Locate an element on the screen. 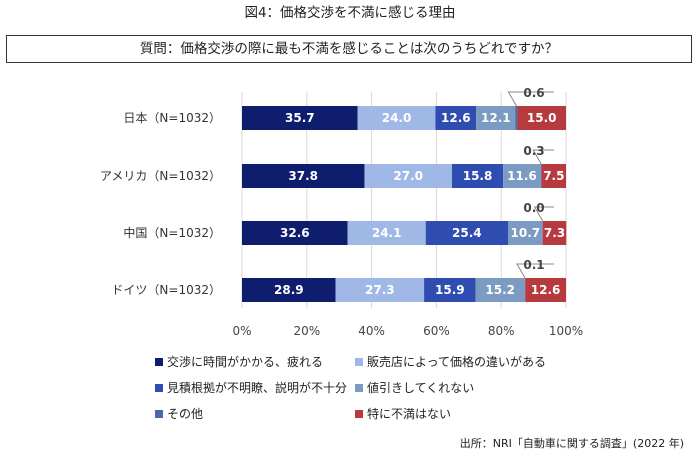 Image resolution: width=700 pixels, height=457 pixels. legend-item: その他 is located at coordinates (179, 413).